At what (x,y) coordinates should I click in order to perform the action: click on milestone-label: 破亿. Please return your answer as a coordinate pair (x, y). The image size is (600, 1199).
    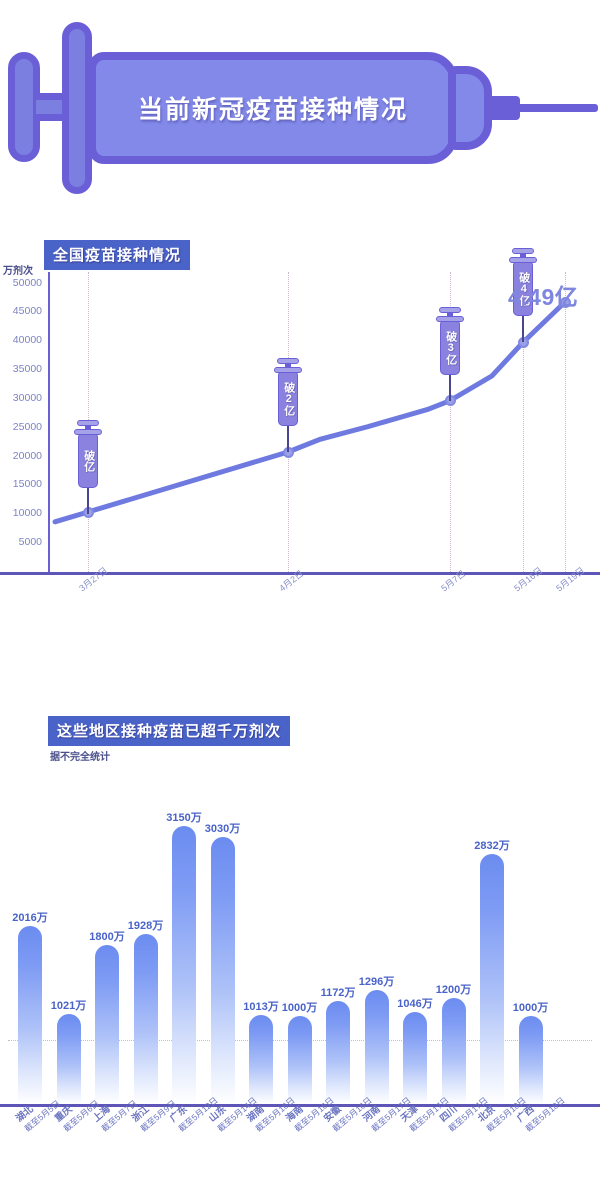
    Looking at the image, I should click on (88, 461).